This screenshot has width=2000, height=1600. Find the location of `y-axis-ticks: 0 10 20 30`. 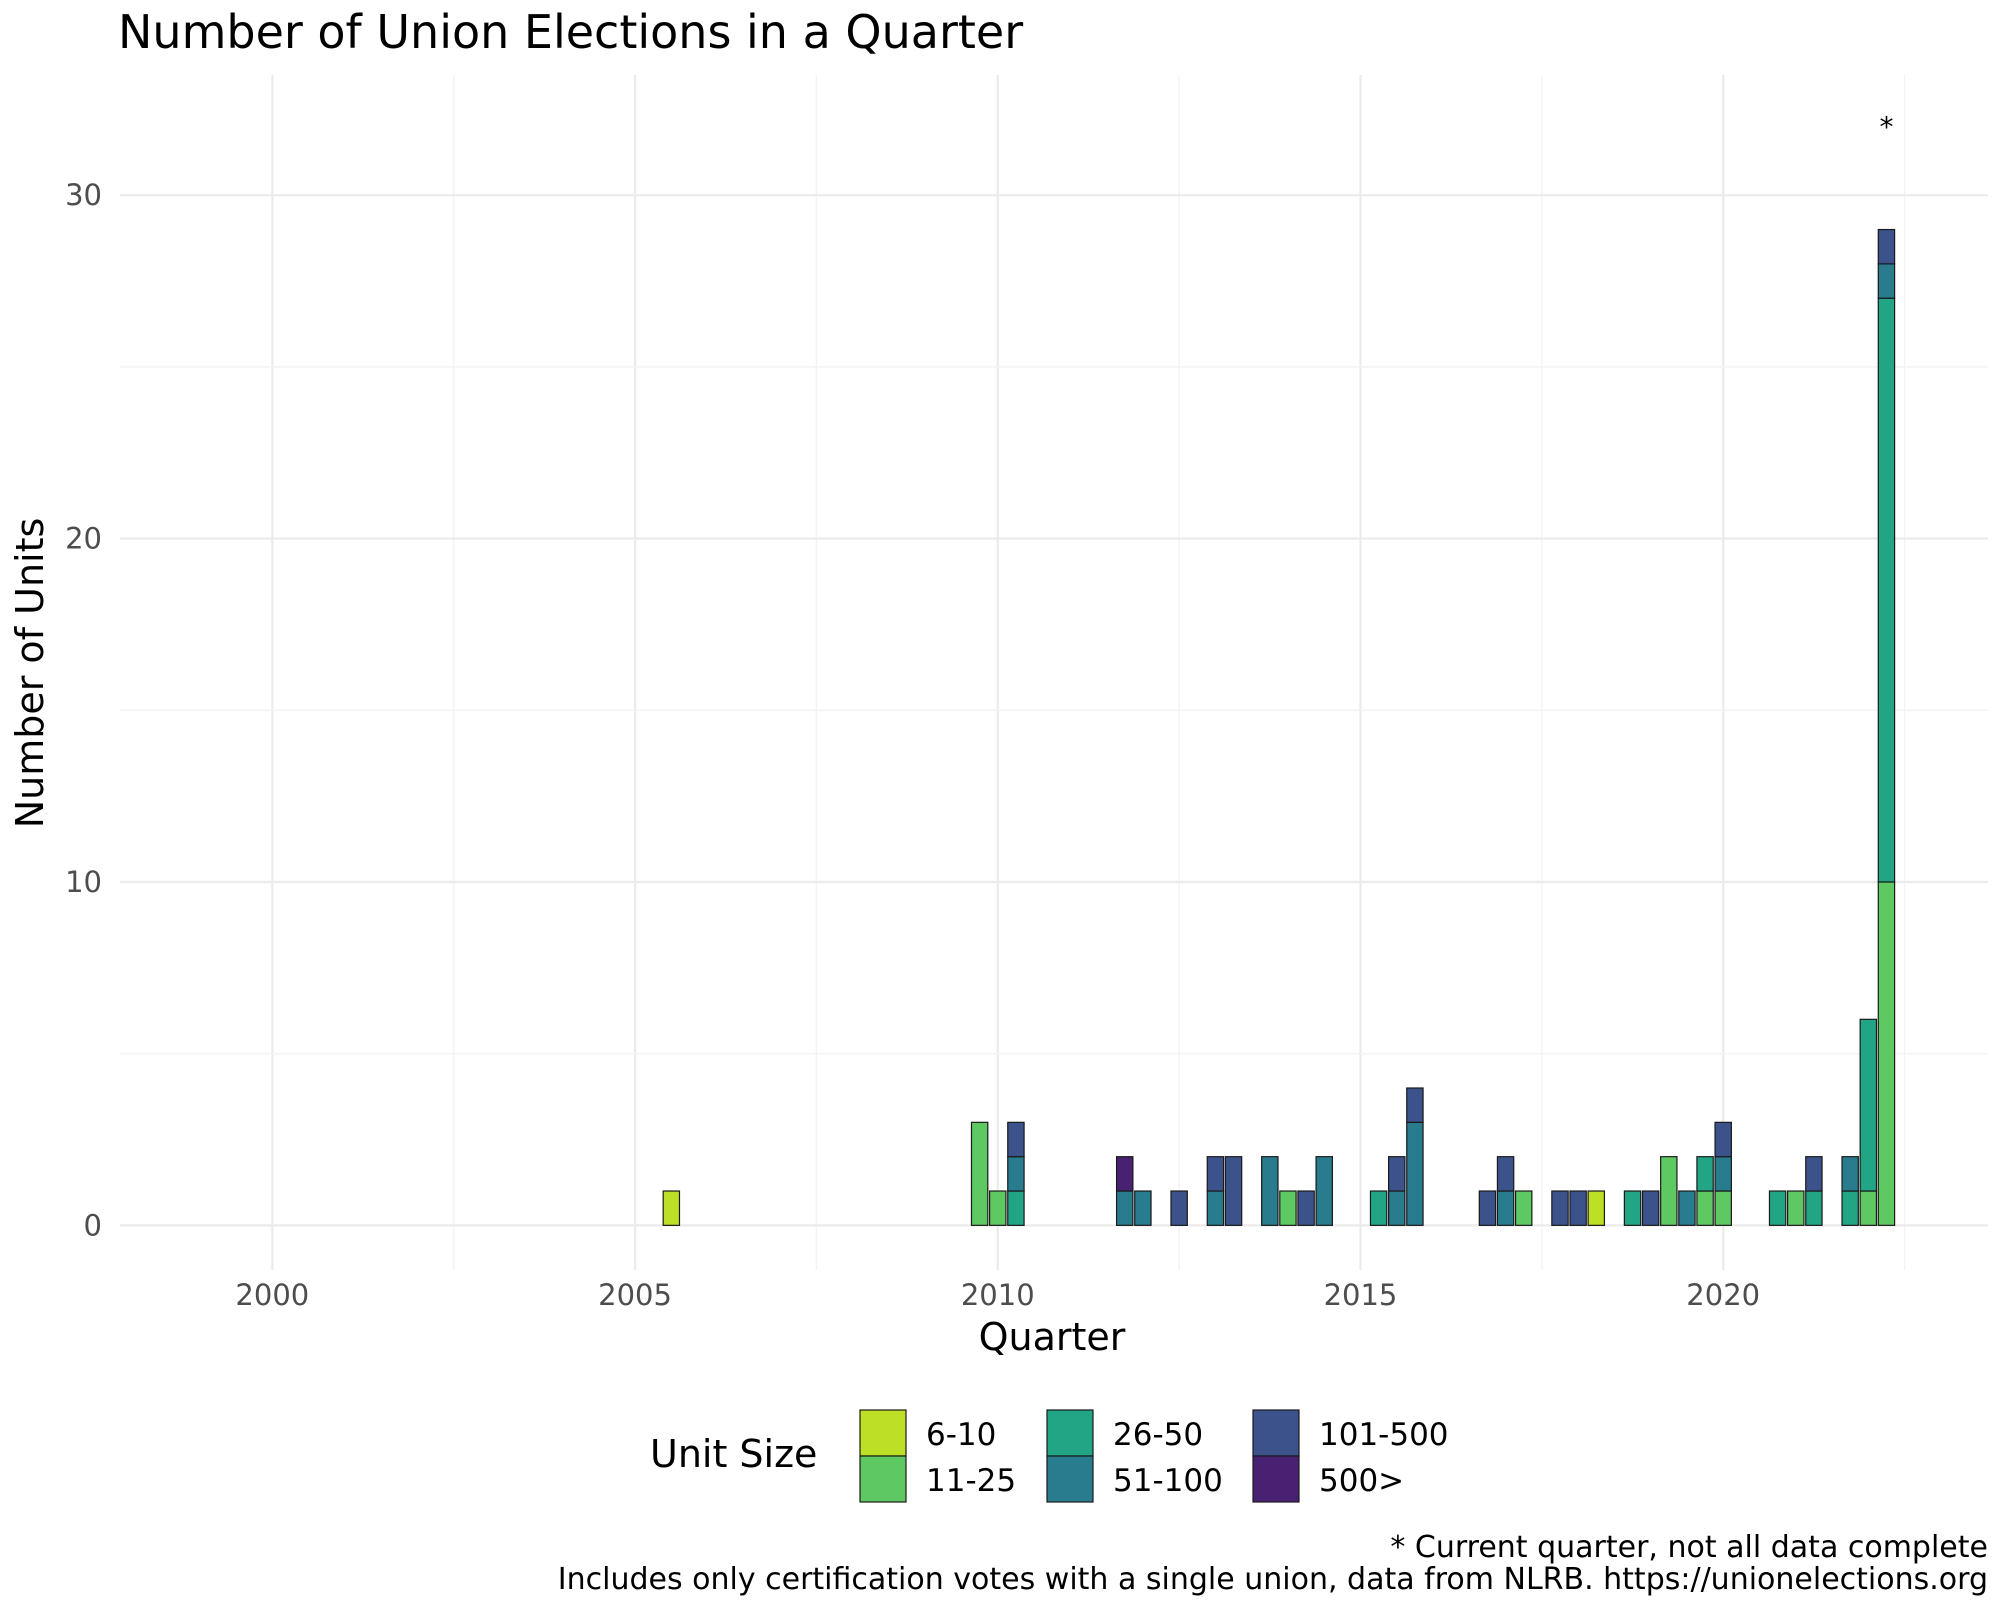

y-axis-ticks: 0 10 20 30 is located at coordinates (83, 710).